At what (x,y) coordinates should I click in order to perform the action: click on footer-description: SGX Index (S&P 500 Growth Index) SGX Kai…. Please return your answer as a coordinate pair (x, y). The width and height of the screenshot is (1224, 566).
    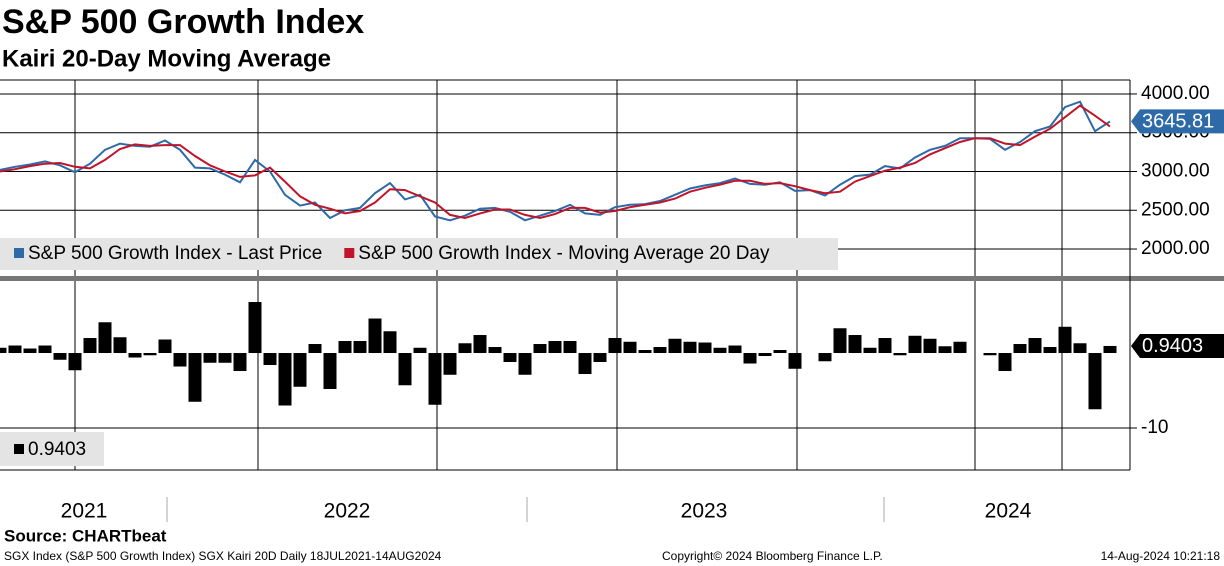
    Looking at the image, I should click on (223, 556).